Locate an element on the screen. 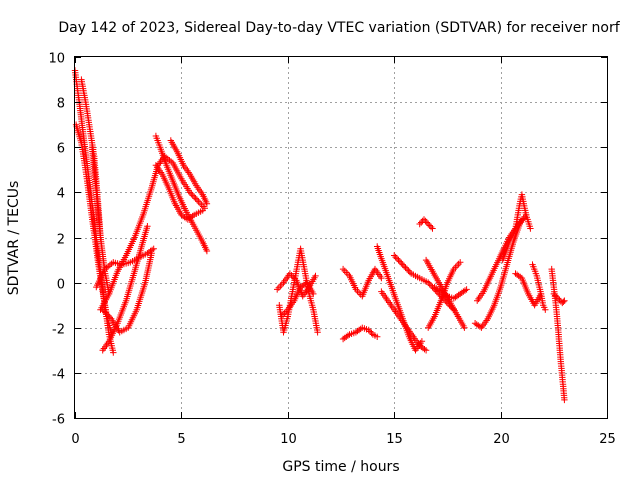  y-tick-label: 0 is located at coordinates (61, 285).